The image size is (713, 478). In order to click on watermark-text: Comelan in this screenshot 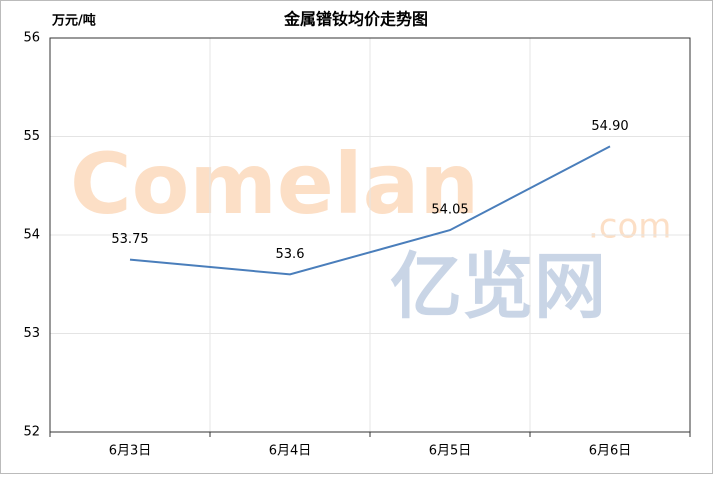, I will do `click(274, 184)`.